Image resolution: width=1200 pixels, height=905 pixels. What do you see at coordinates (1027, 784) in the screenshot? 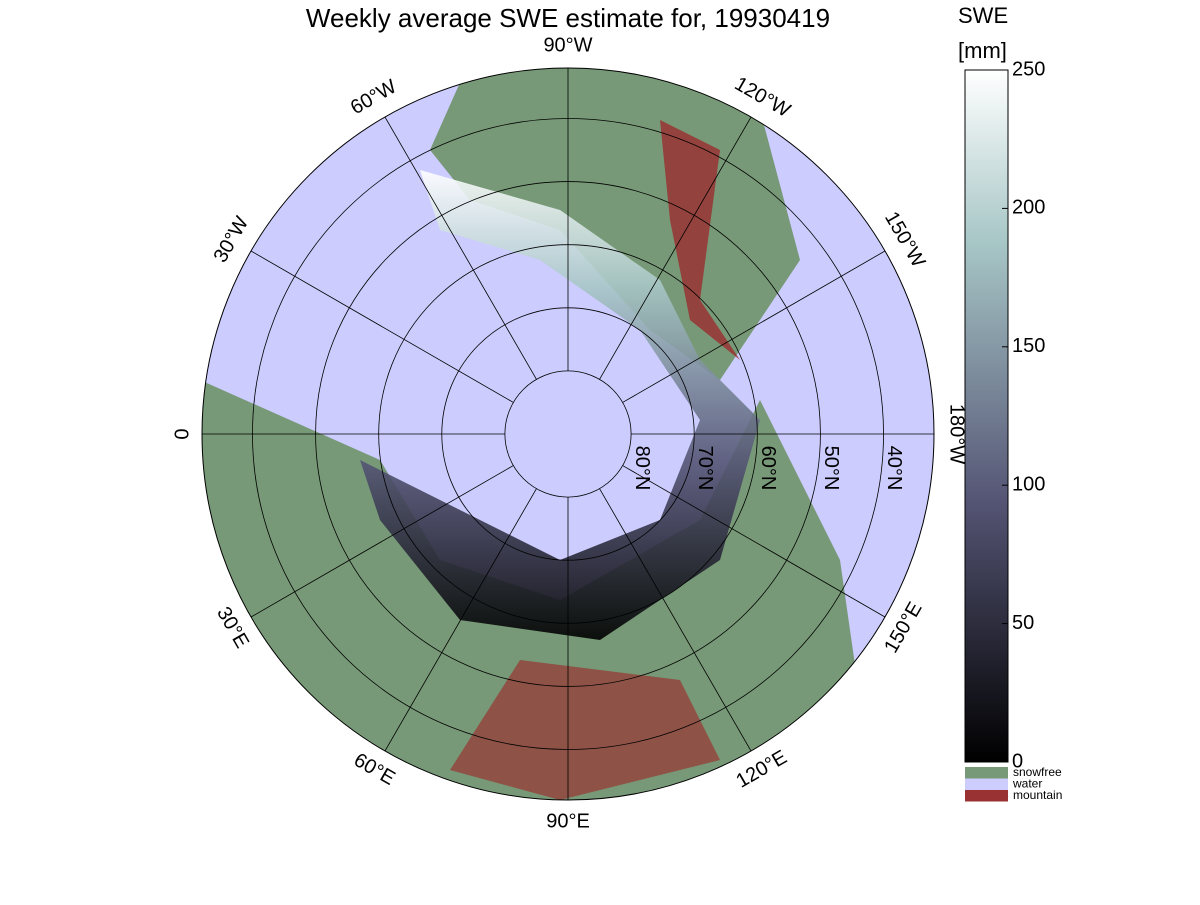
I see `legend-label: water` at bounding box center [1027, 784].